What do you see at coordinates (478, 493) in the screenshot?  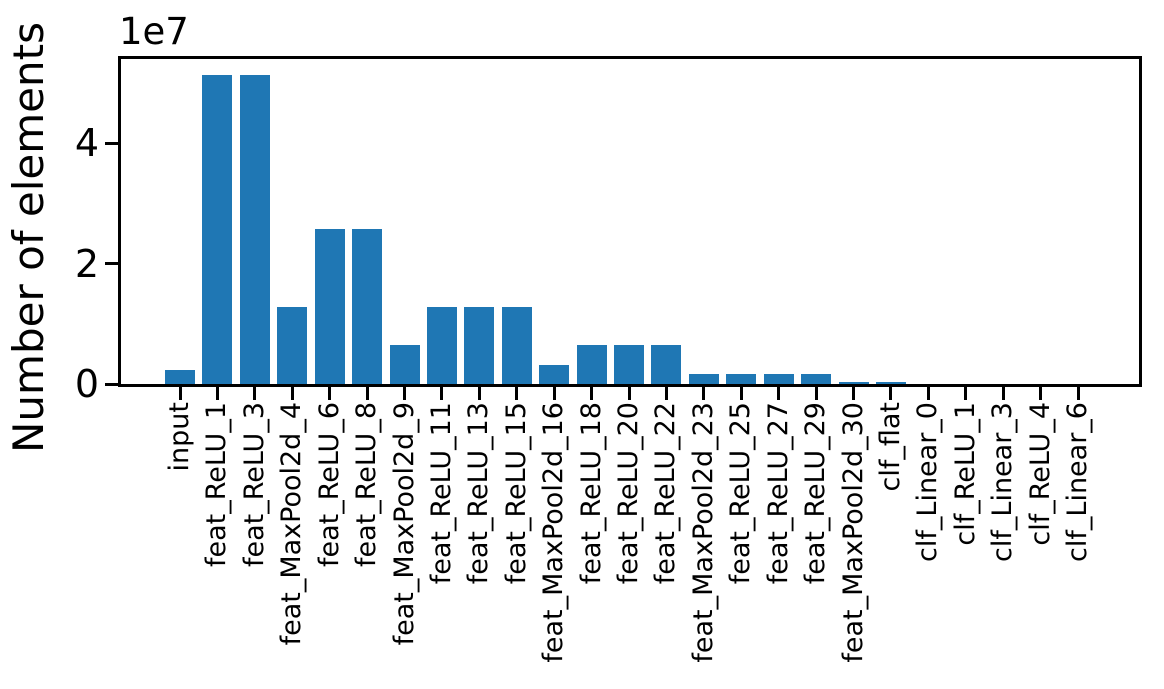 I see `x-tick-label: feat_ReLU_13` at bounding box center [478, 493].